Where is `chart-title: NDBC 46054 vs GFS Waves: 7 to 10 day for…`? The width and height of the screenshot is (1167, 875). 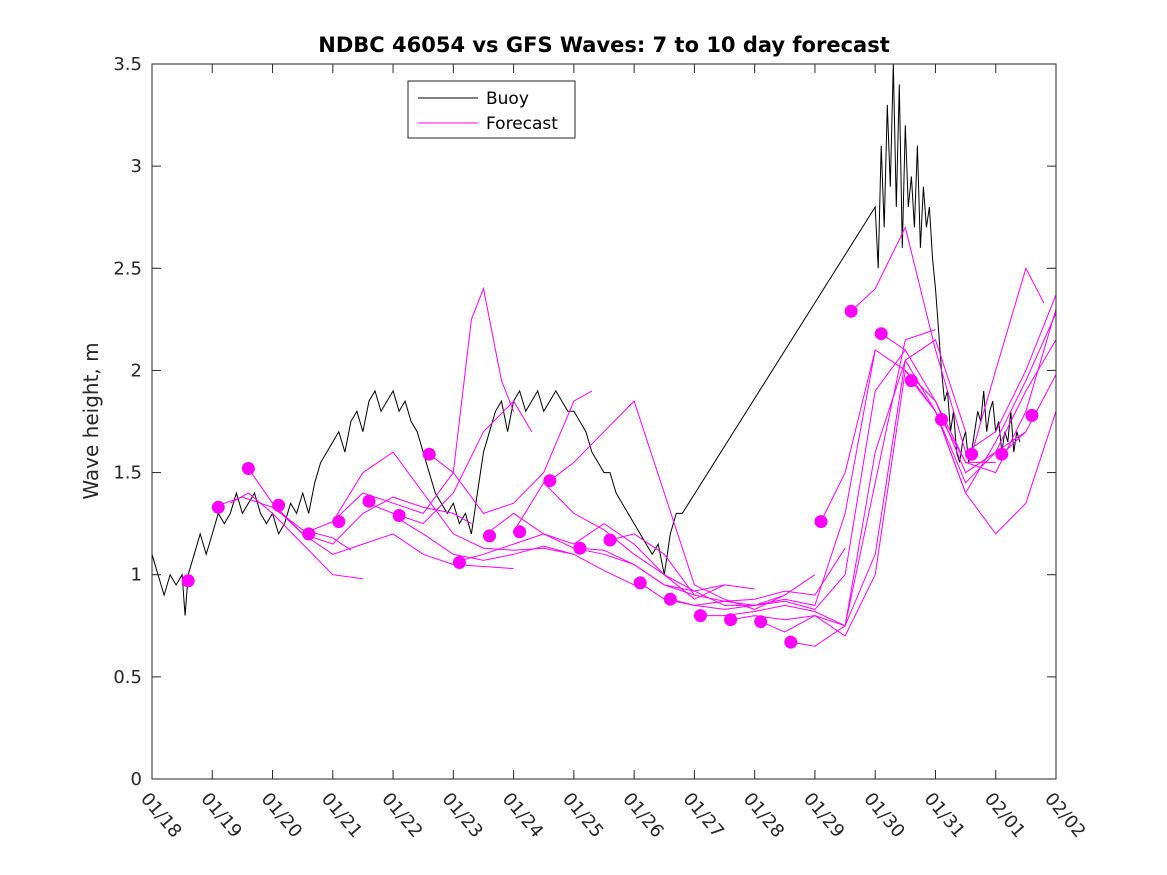 chart-title: NDBC 46054 vs GFS Waves: 7 to 10 day for… is located at coordinates (603, 45).